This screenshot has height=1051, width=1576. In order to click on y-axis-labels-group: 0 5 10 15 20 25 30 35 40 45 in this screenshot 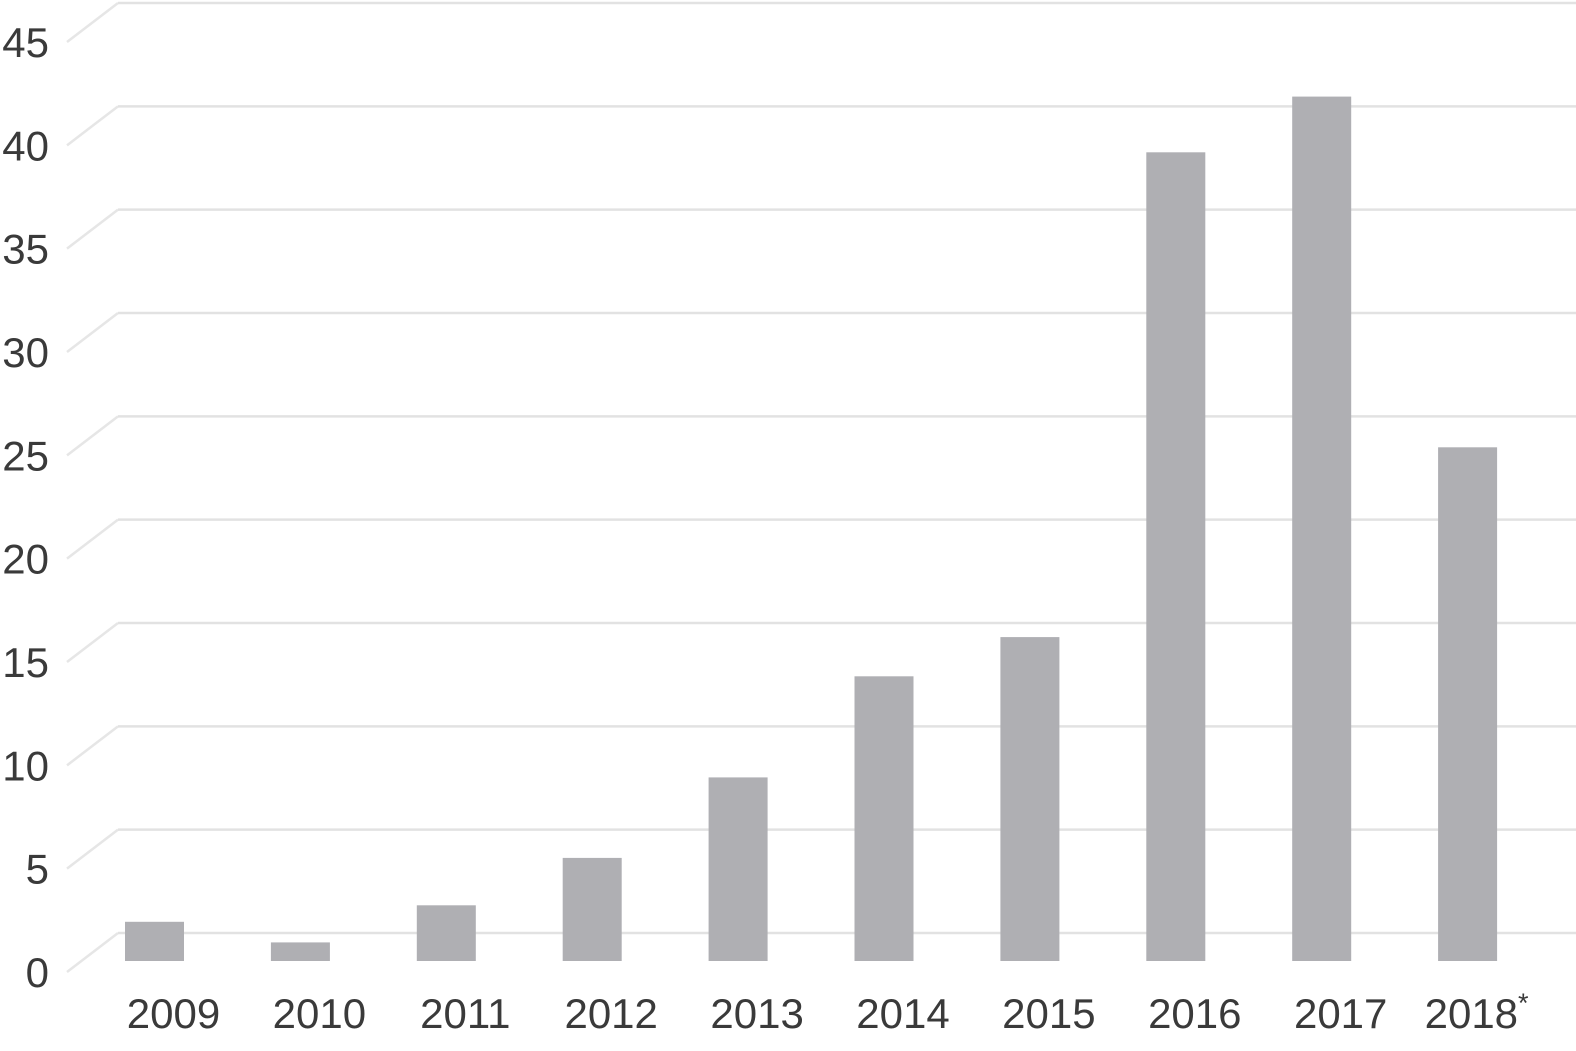, I will do `click(25, 507)`.